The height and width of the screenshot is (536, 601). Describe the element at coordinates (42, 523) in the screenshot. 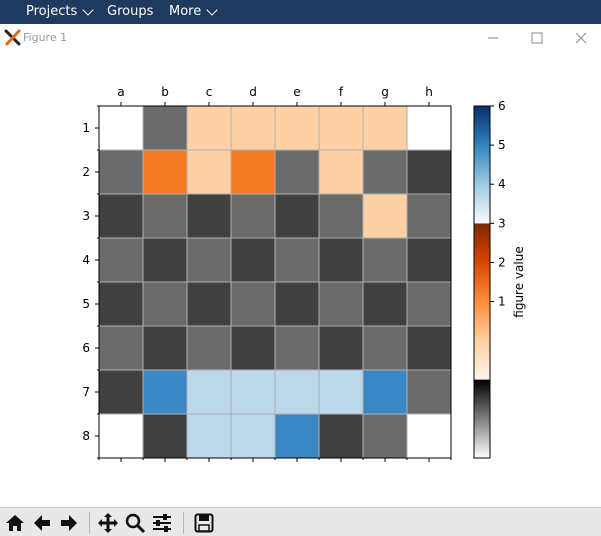

I see `back-icon` at that location.